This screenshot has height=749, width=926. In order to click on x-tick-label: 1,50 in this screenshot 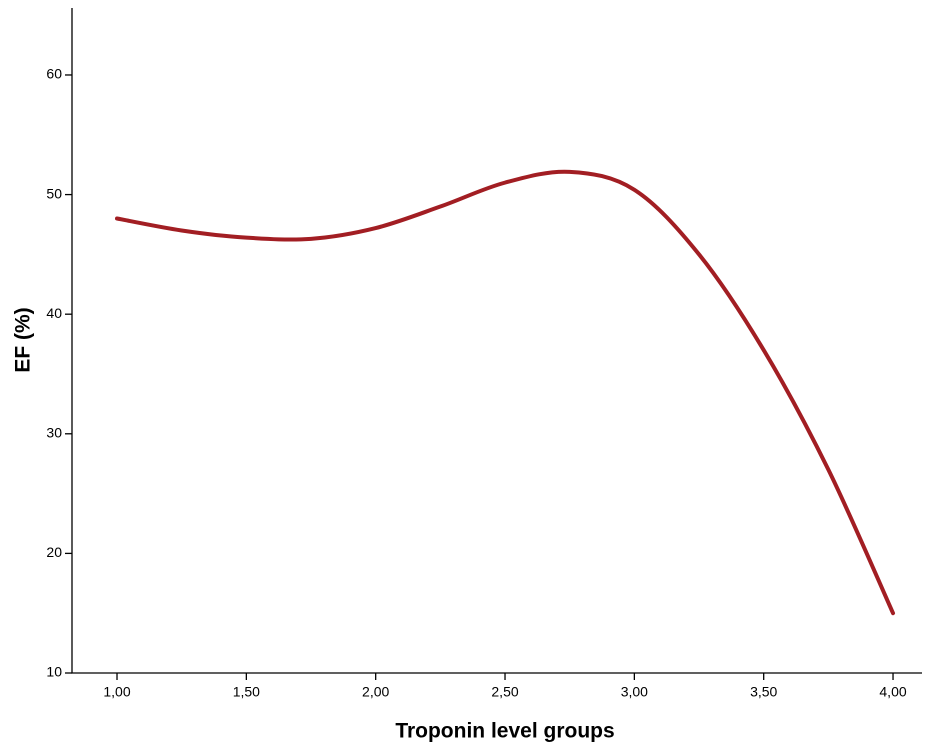, I will do `click(246, 692)`.